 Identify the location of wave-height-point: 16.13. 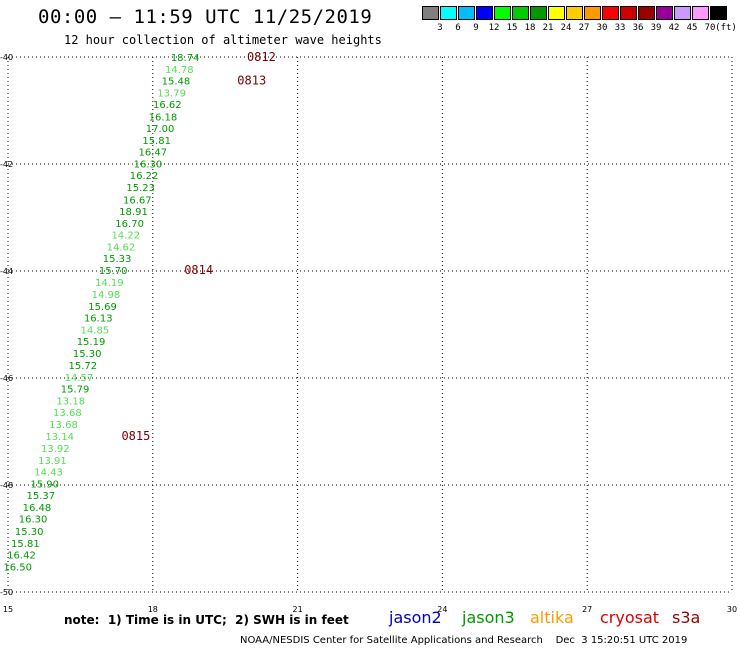
(98, 319).